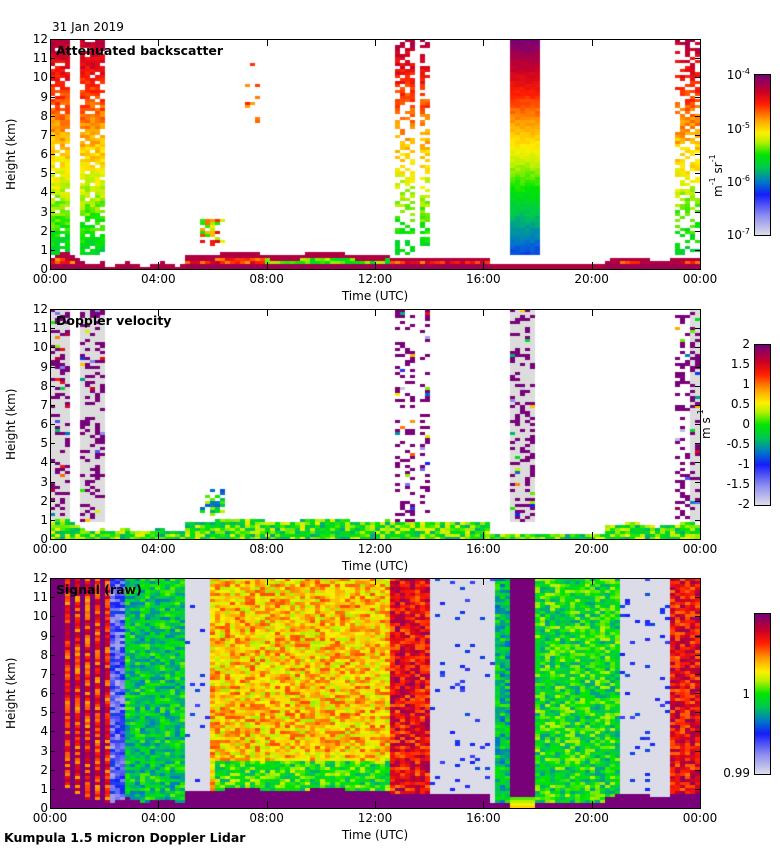 The width and height of the screenshot is (780, 850). Describe the element at coordinates (125, 837) in the screenshot. I see `instrument-label: Kumpula 1.5 micron Doppler Lidar` at that location.